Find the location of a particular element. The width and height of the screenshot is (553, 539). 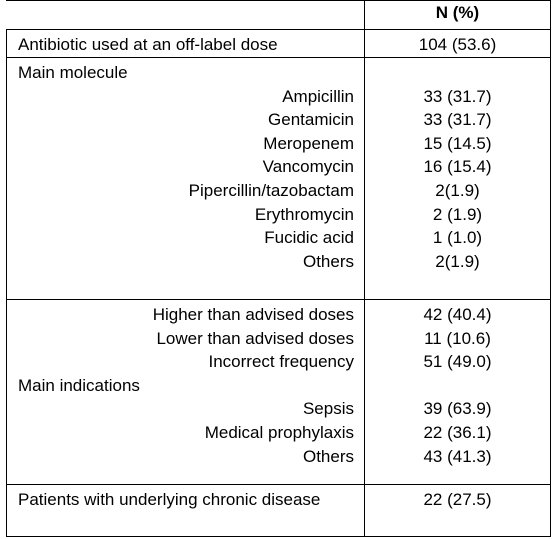

label-cell: Antibiotic used at an off-label dose is located at coordinates (185, 43).